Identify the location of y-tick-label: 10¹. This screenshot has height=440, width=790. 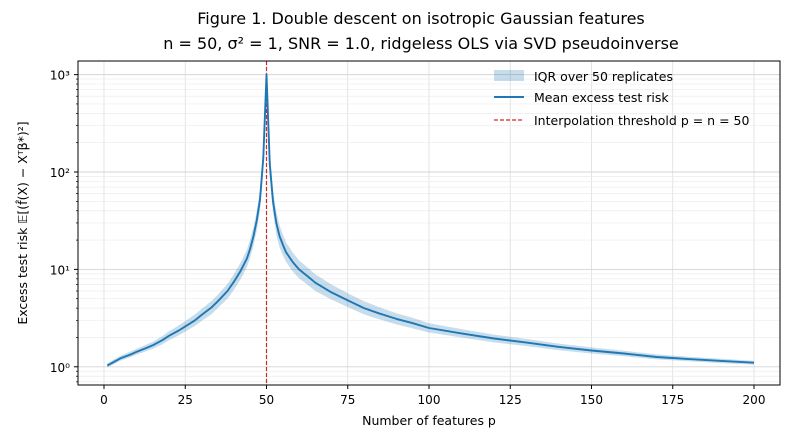
(60, 270).